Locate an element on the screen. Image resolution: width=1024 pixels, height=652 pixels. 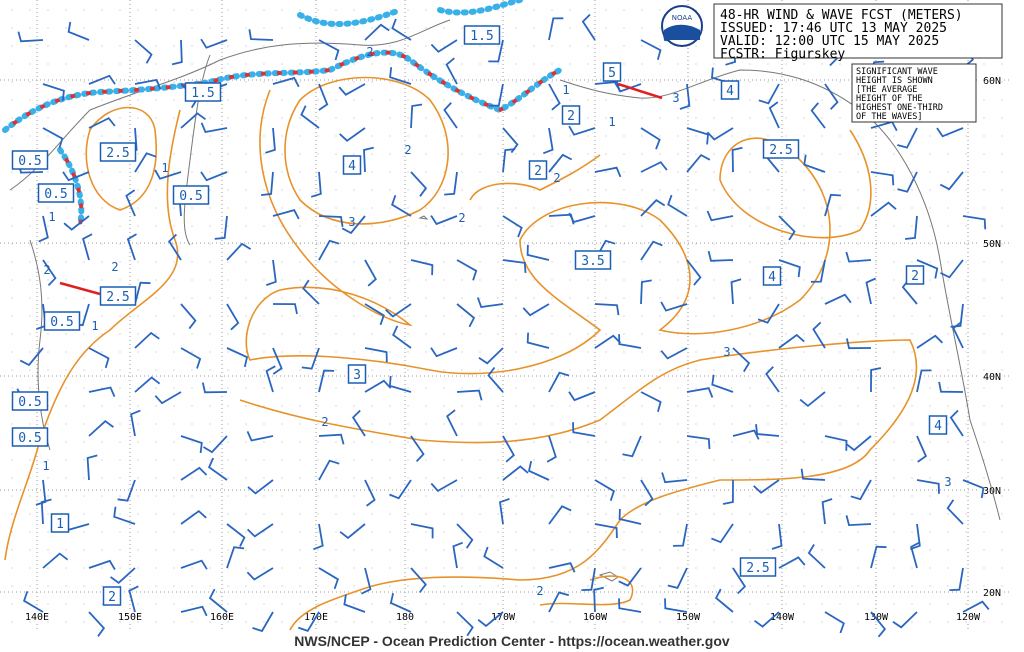
header-box is located at coordinates (858, 31).